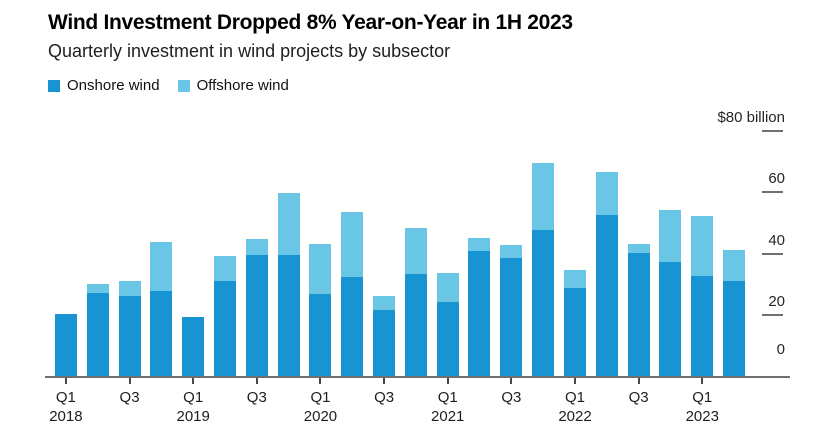  I want to click on x-tick-label: Q1 2020, so click(320, 407).